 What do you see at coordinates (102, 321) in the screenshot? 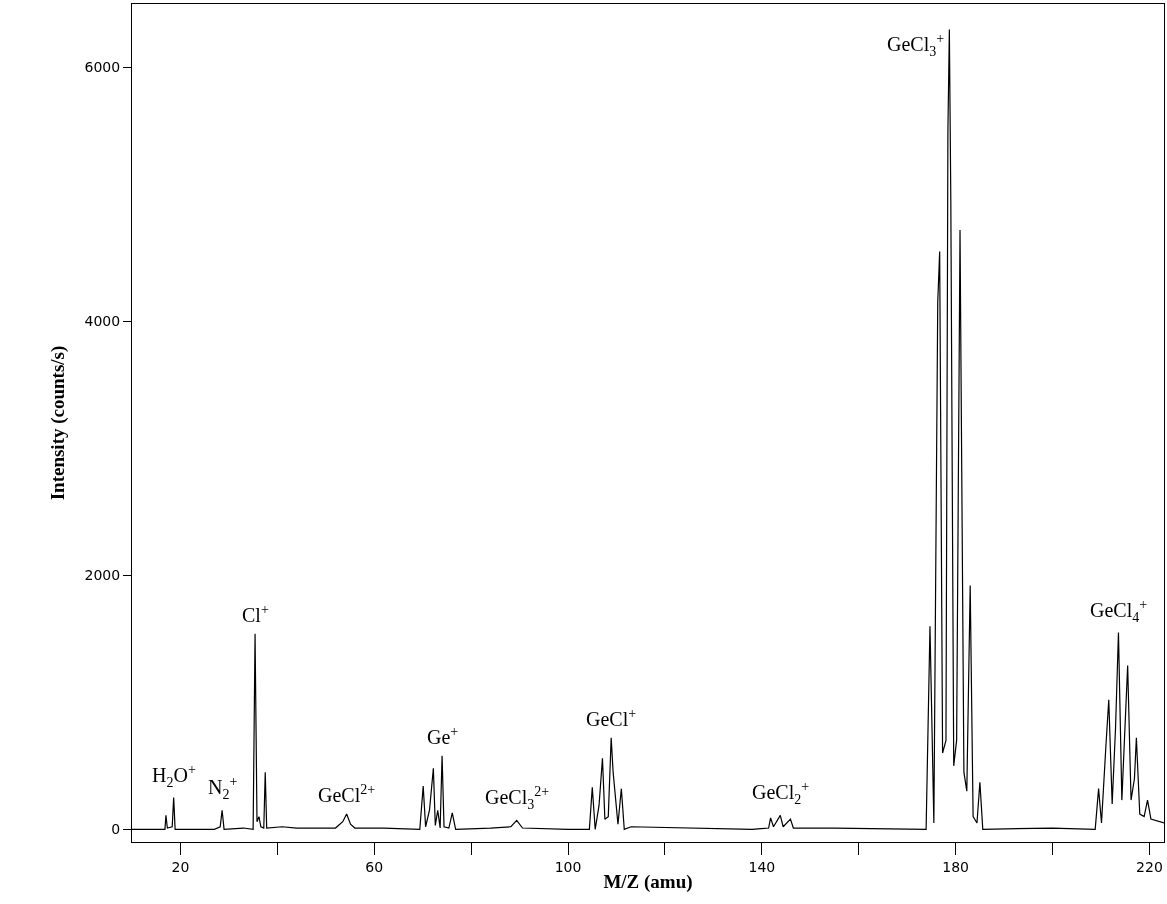
I see `y-tick-label: 4000` at bounding box center [102, 321].